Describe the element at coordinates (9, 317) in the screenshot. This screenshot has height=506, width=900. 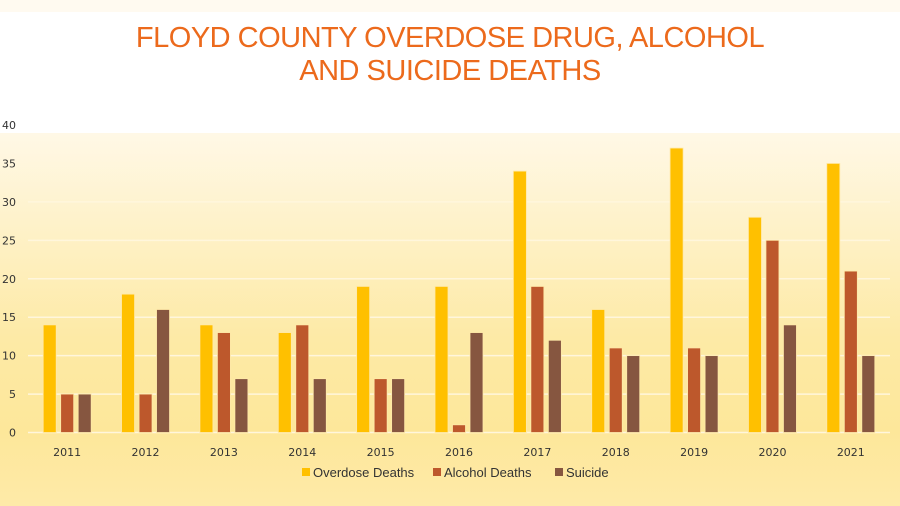
I see `y-tick-label: 15` at that location.